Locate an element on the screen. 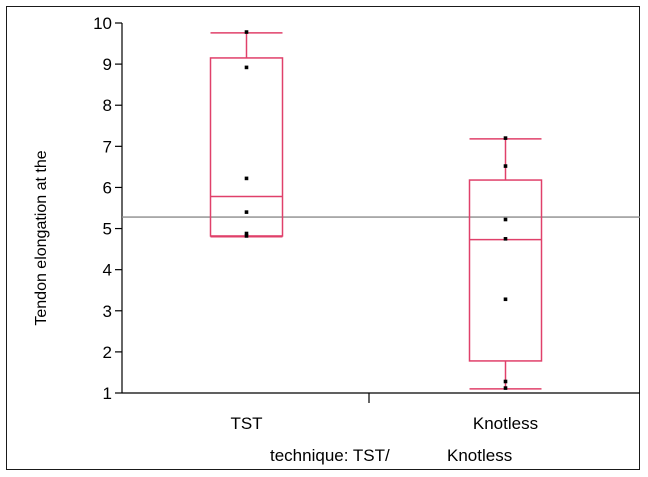 The height and width of the screenshot is (477, 648). y-axis: 1 2 3 4 5 6 7 8 9 10 is located at coordinates (108, 208).